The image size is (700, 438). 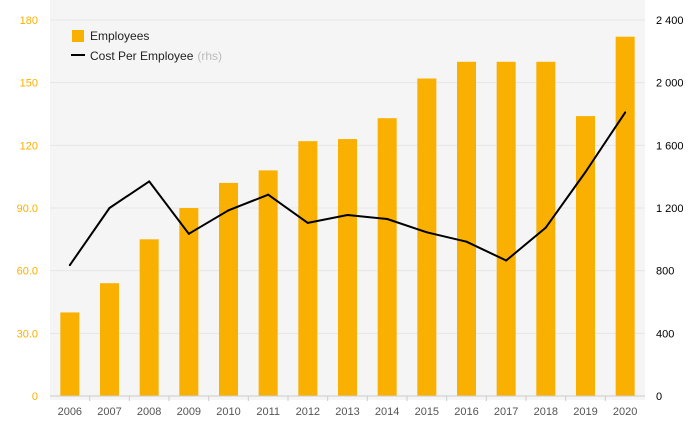 What do you see at coordinates (35, 397) in the screenshot?
I see `left-tick-label: 0` at bounding box center [35, 397].